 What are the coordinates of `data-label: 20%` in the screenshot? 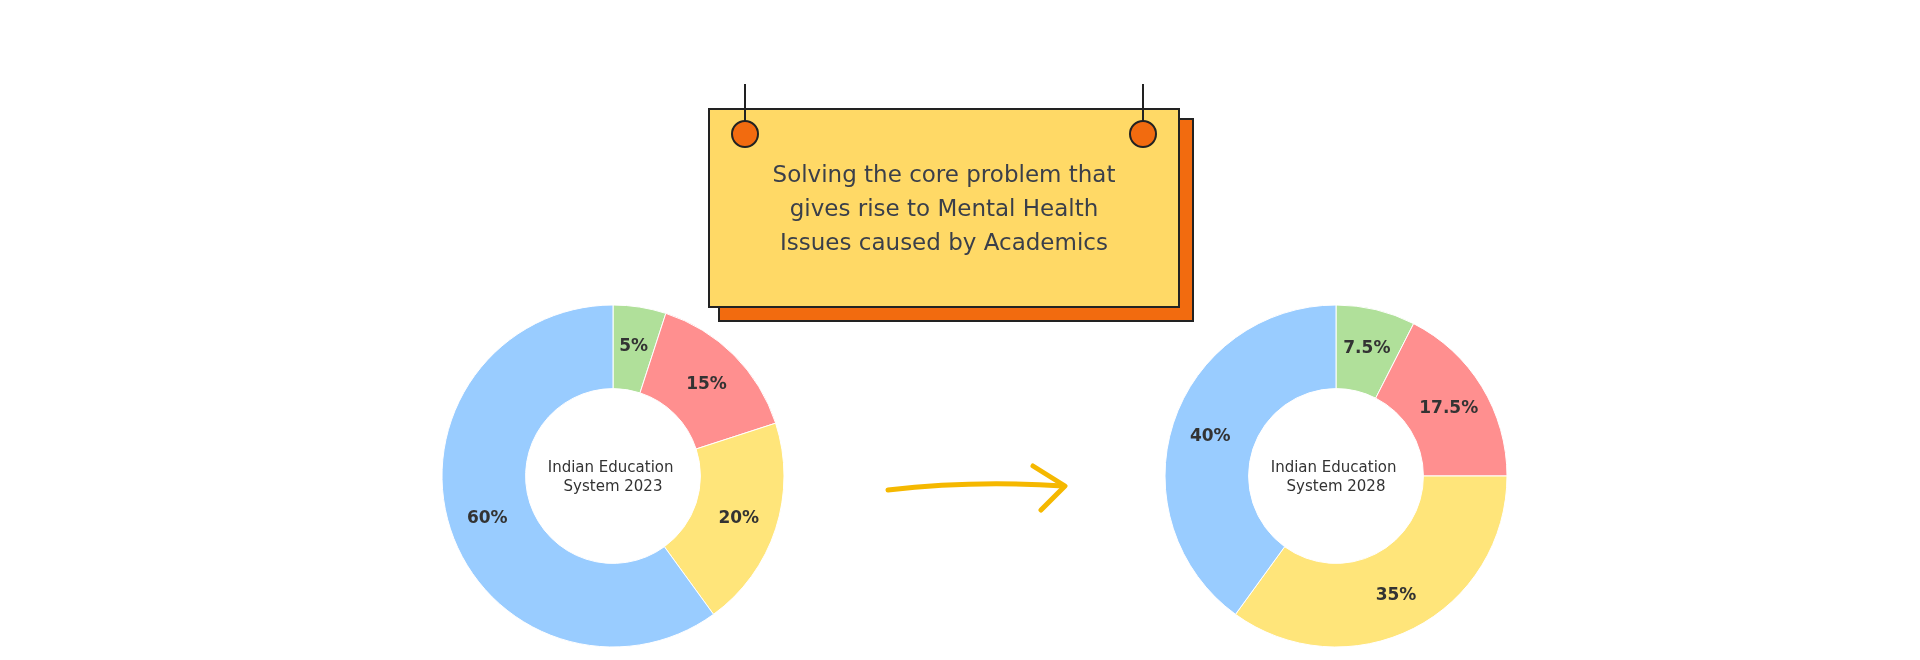 It's located at (739, 516).